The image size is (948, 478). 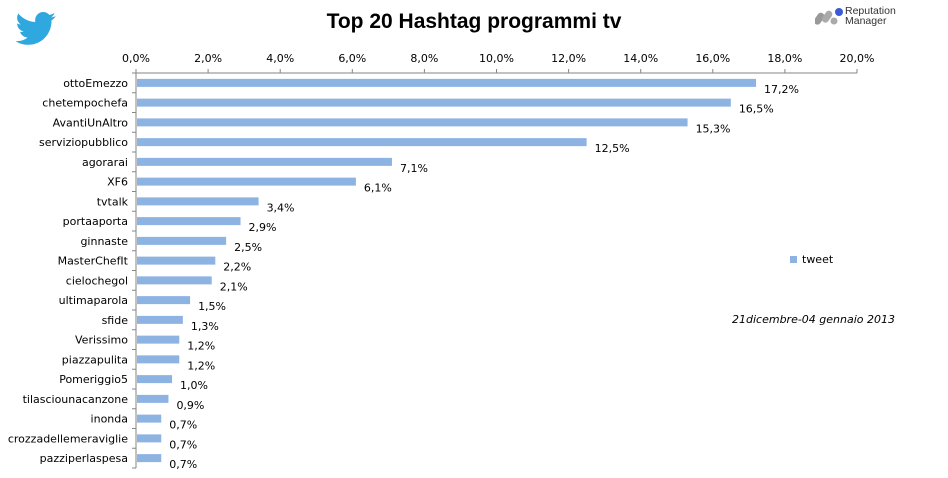 What do you see at coordinates (105, 162) in the screenshot?
I see `category-label: agorarai` at bounding box center [105, 162].